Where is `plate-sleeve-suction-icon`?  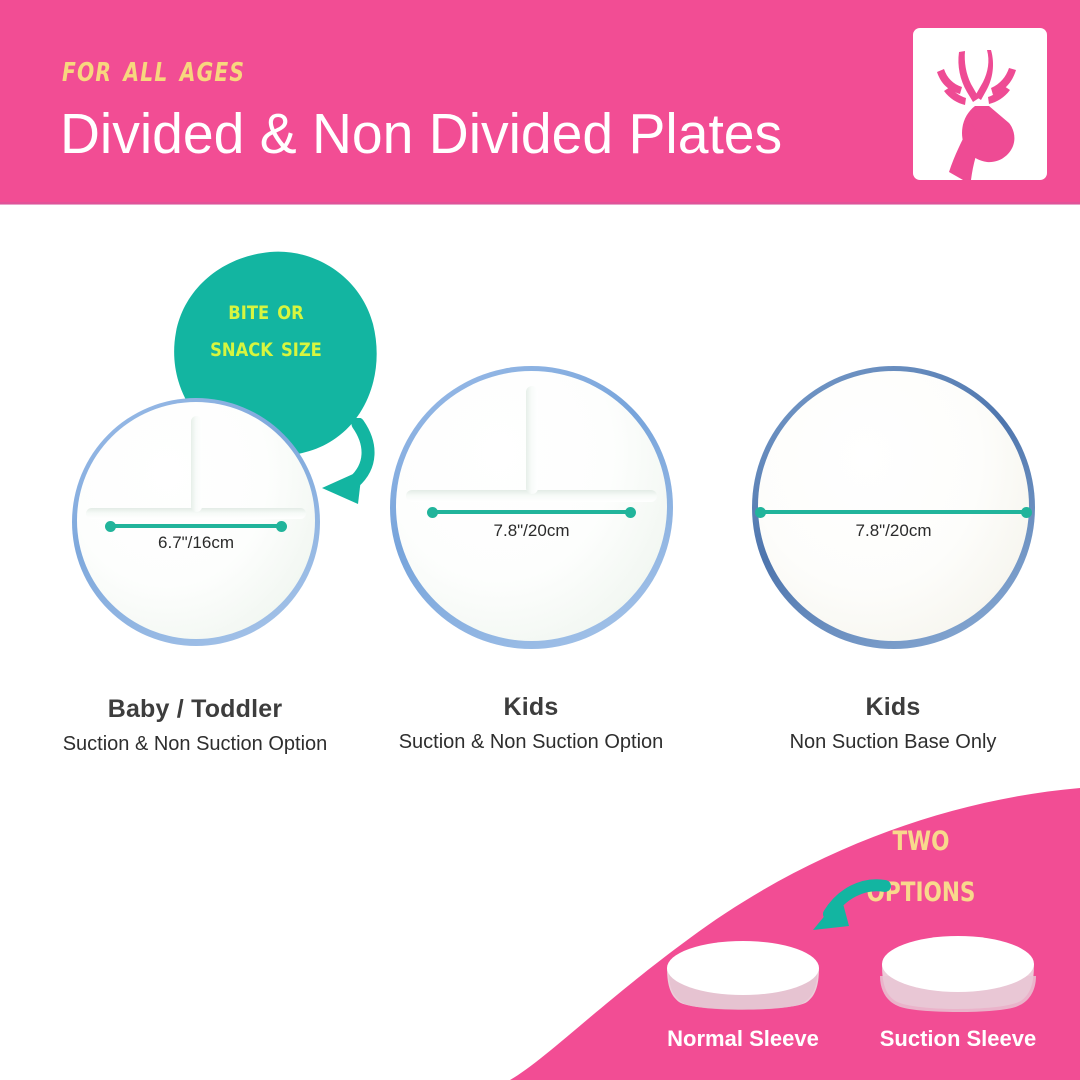
plate-sleeve-suction-icon is located at coordinates (958, 972).